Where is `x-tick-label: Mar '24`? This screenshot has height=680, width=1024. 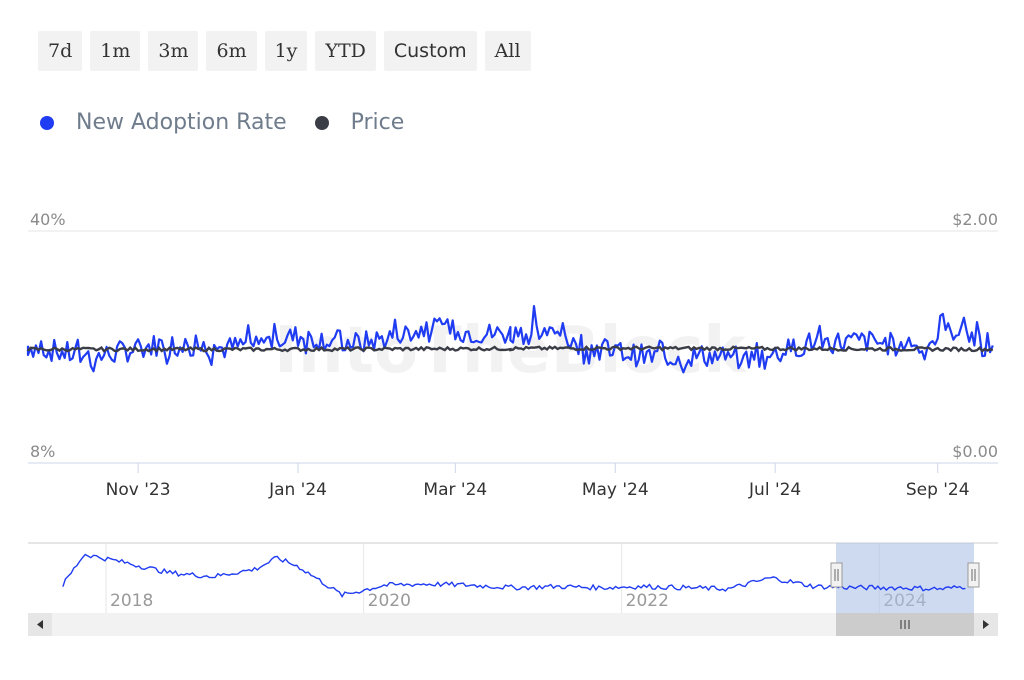
x-tick-label: Mar '24 is located at coordinates (455, 490).